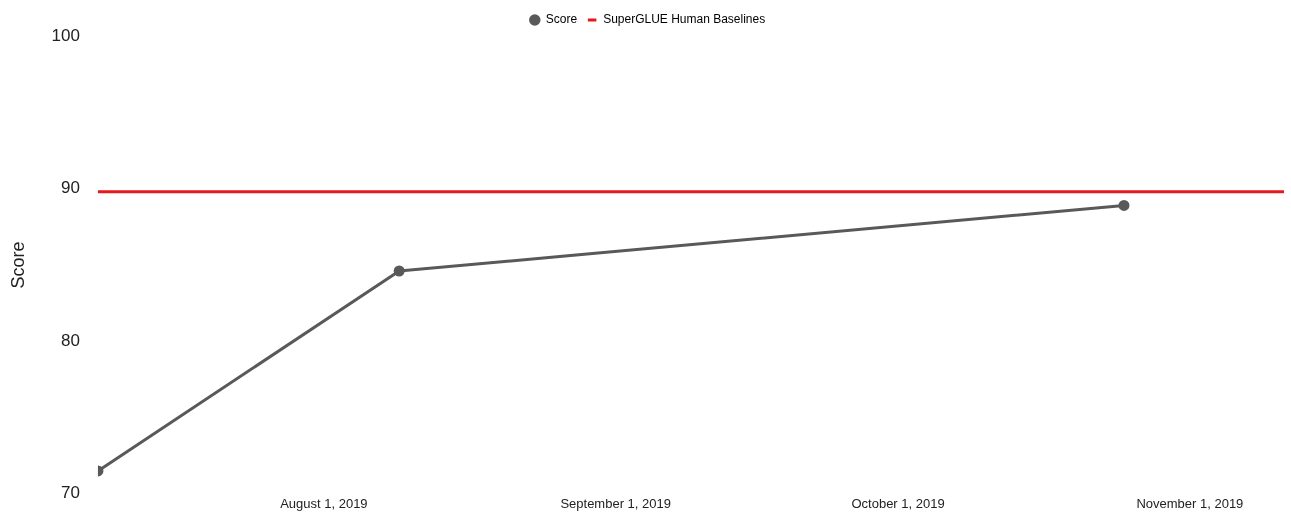 The image size is (1291, 522). Describe the element at coordinates (1190, 504) in the screenshot. I see `x-tick-label: November 1, 2019` at that location.